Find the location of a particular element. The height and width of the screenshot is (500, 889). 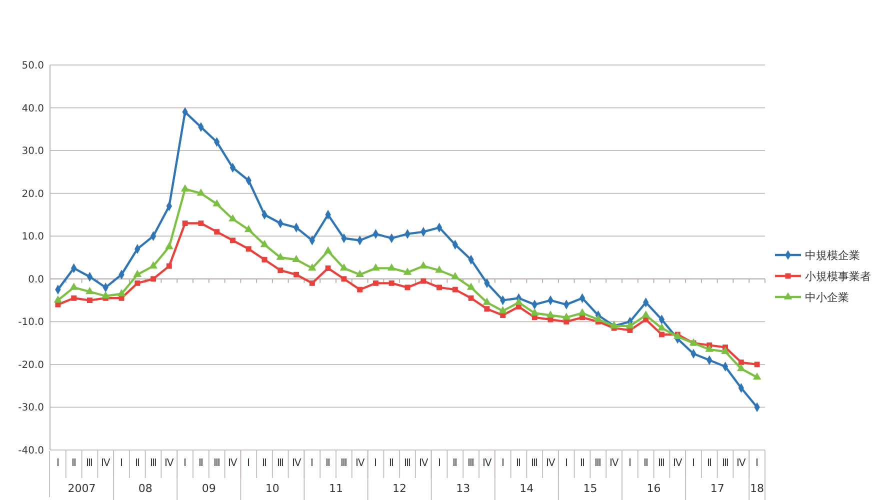

text: 2007 is located at coordinates (82, 488).